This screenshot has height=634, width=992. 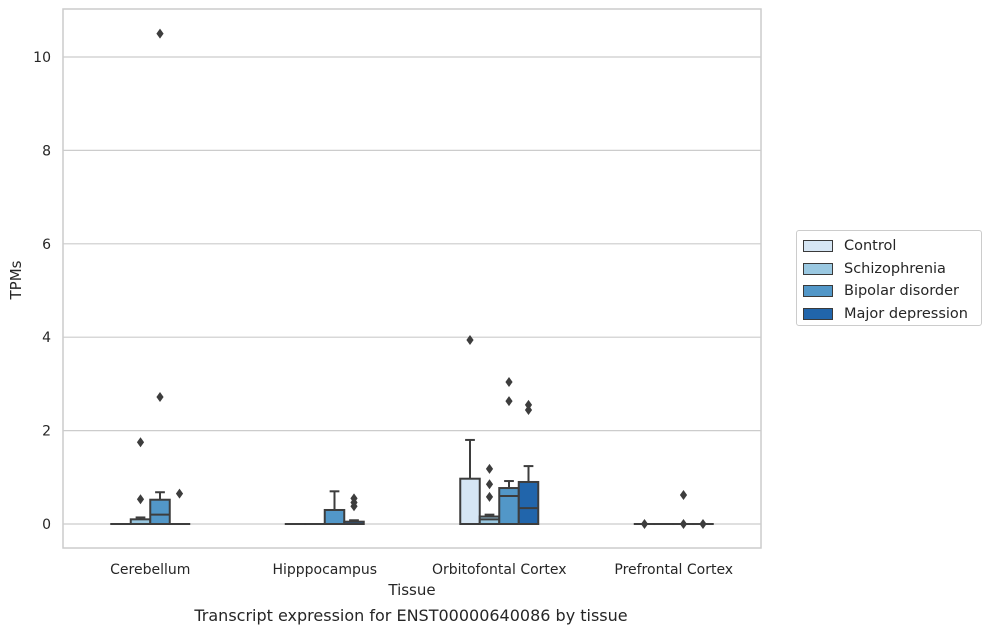 What do you see at coordinates (906, 313) in the screenshot?
I see `legend-label: Major depression` at bounding box center [906, 313].